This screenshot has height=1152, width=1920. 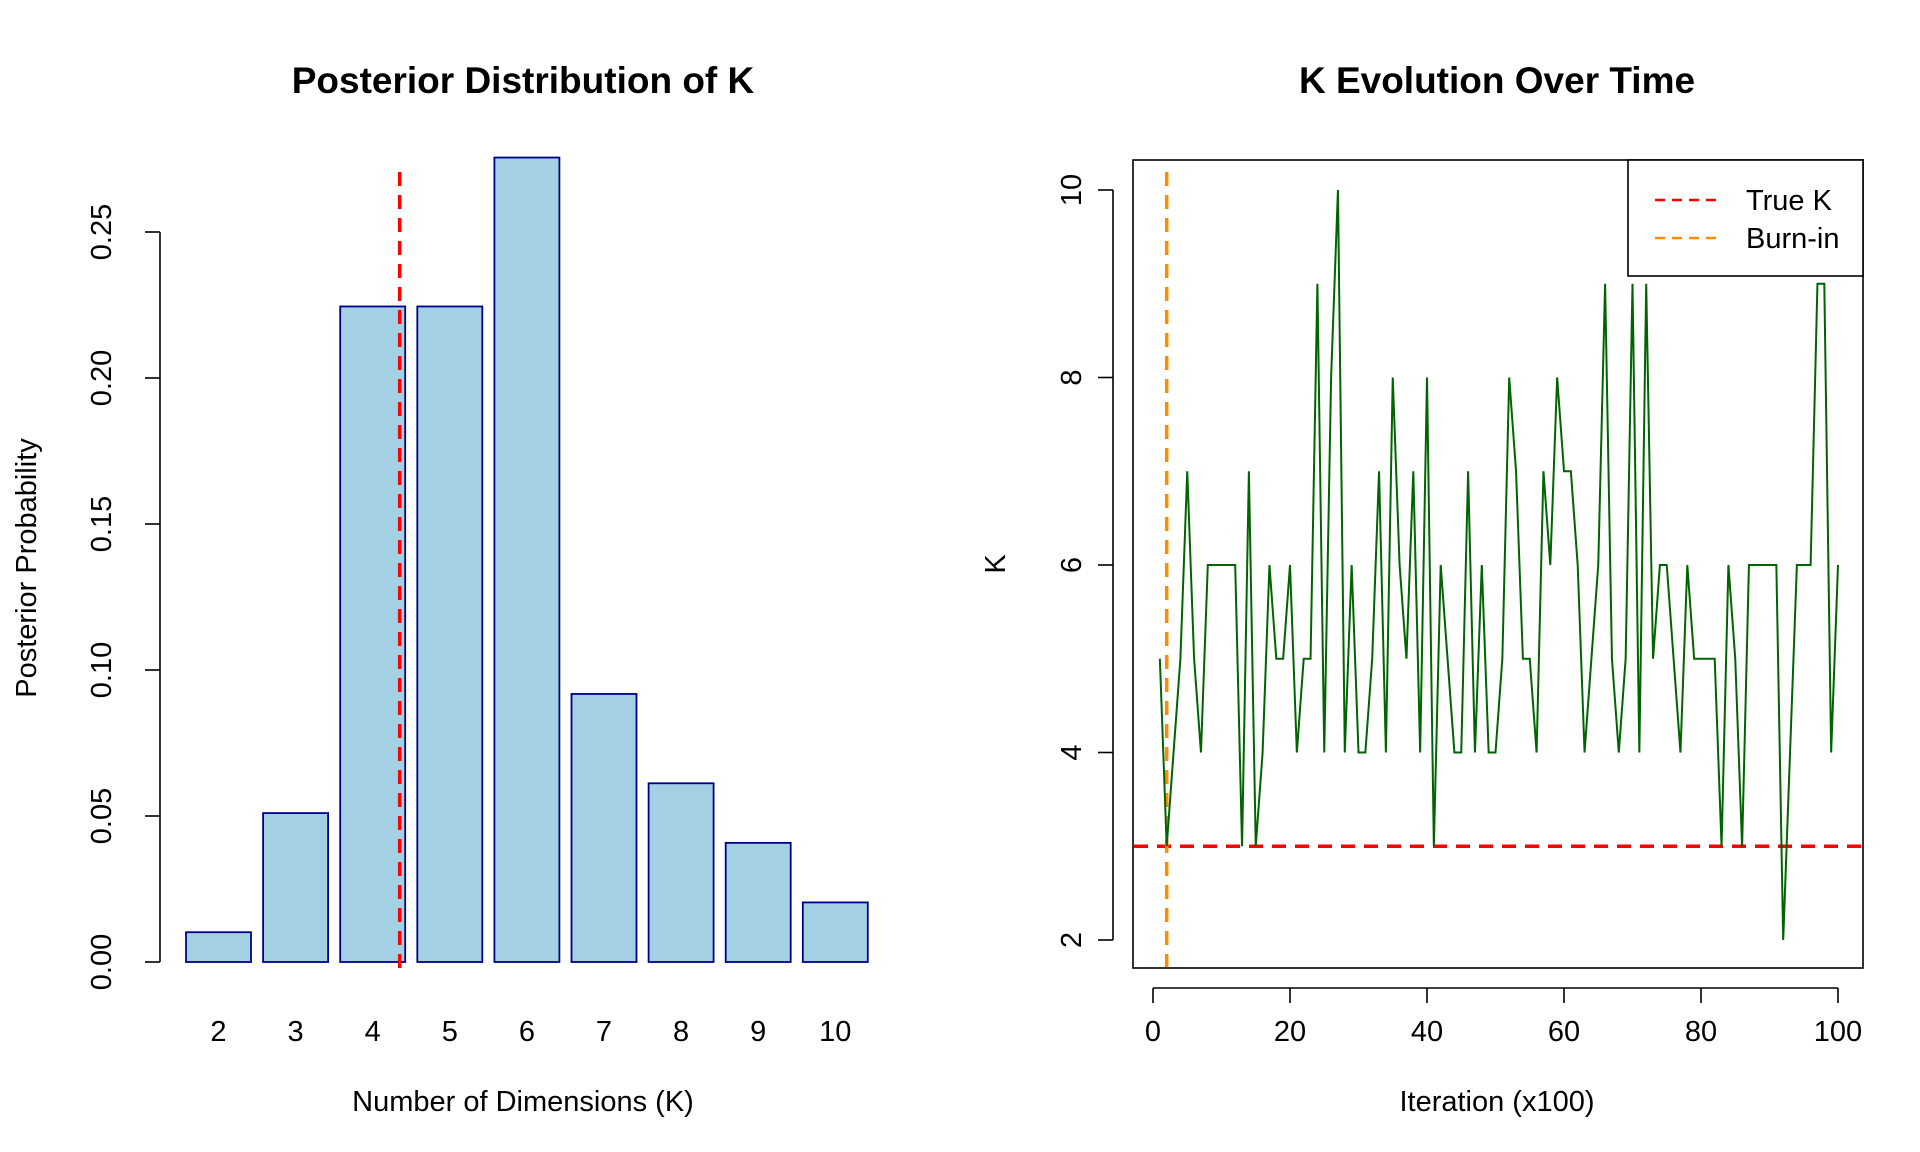 I want to click on left-x-axis-label: Number of Dimensions (K), so click(x=523, y=1102).